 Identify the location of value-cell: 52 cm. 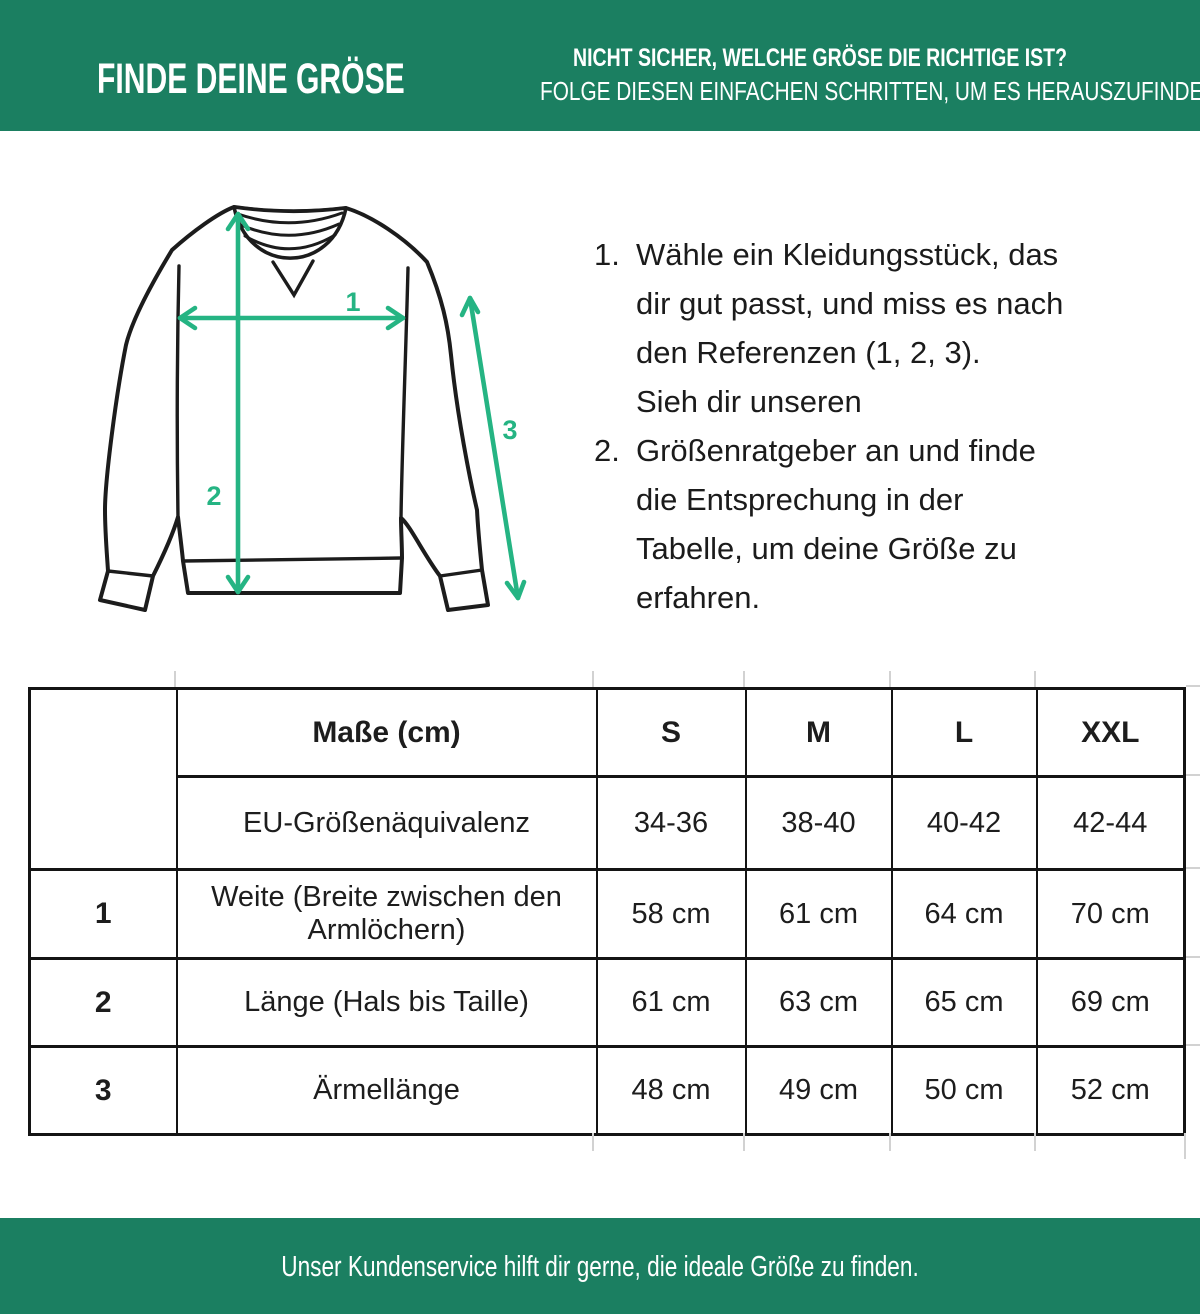
(1110, 1090).